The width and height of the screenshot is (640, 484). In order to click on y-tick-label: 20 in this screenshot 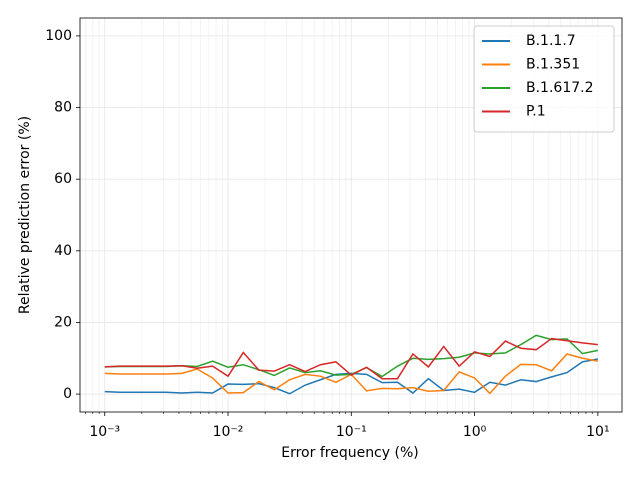, I will do `click(63, 322)`.